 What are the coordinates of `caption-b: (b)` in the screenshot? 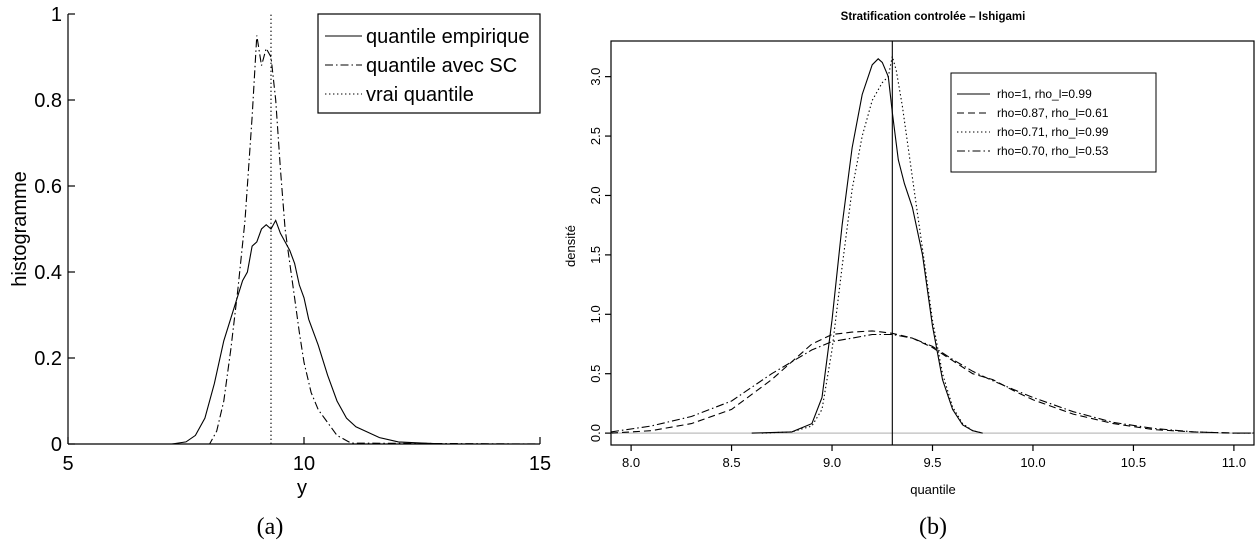 It's located at (933, 527).